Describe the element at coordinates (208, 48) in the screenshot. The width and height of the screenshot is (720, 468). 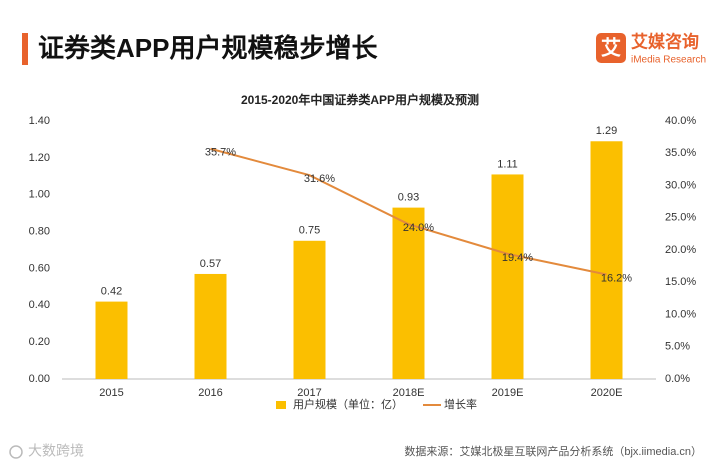
I see `page-title: 证券类APP用户规模稳步增长` at that location.